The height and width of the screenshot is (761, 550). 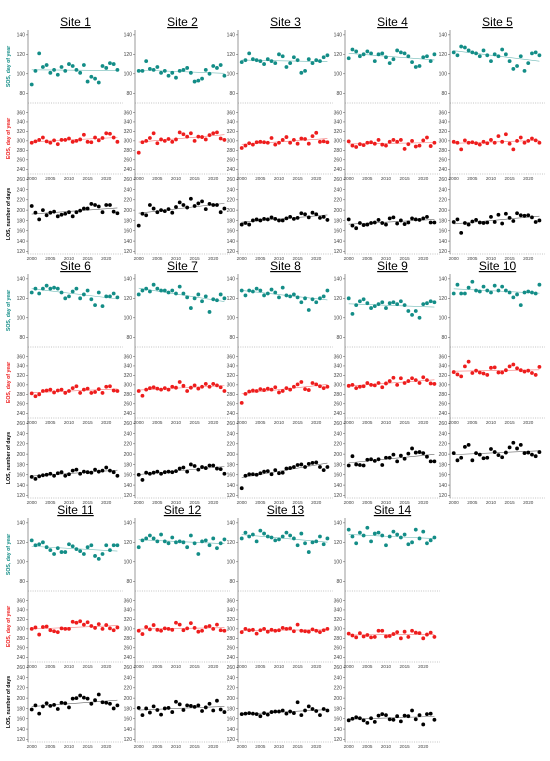 I want to click on site-4-los-y-tick-label: 140, so click(x=338, y=242).